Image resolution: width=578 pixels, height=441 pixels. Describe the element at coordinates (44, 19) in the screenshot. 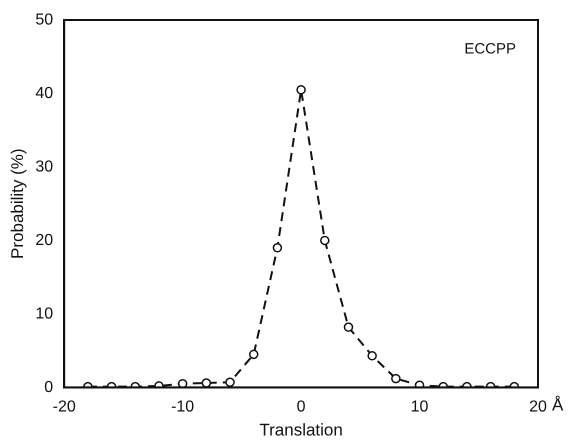

I see `y-tick-label: 50` at that location.